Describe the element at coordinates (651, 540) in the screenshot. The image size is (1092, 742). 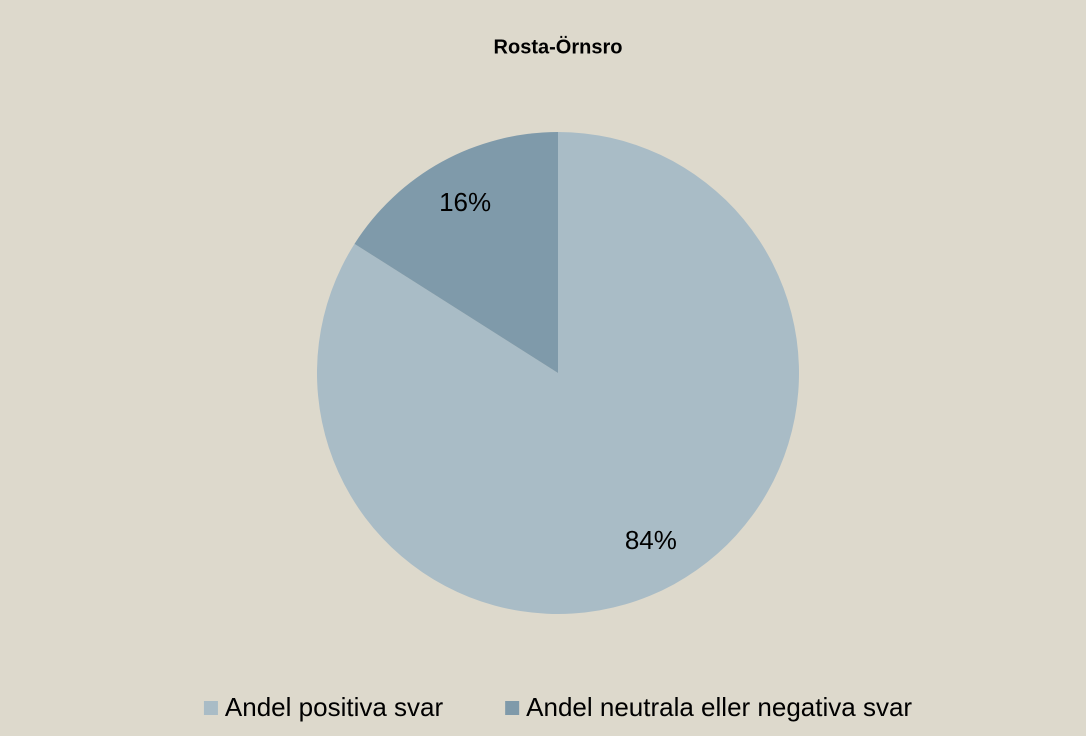
I see `data-label: 84%` at that location.